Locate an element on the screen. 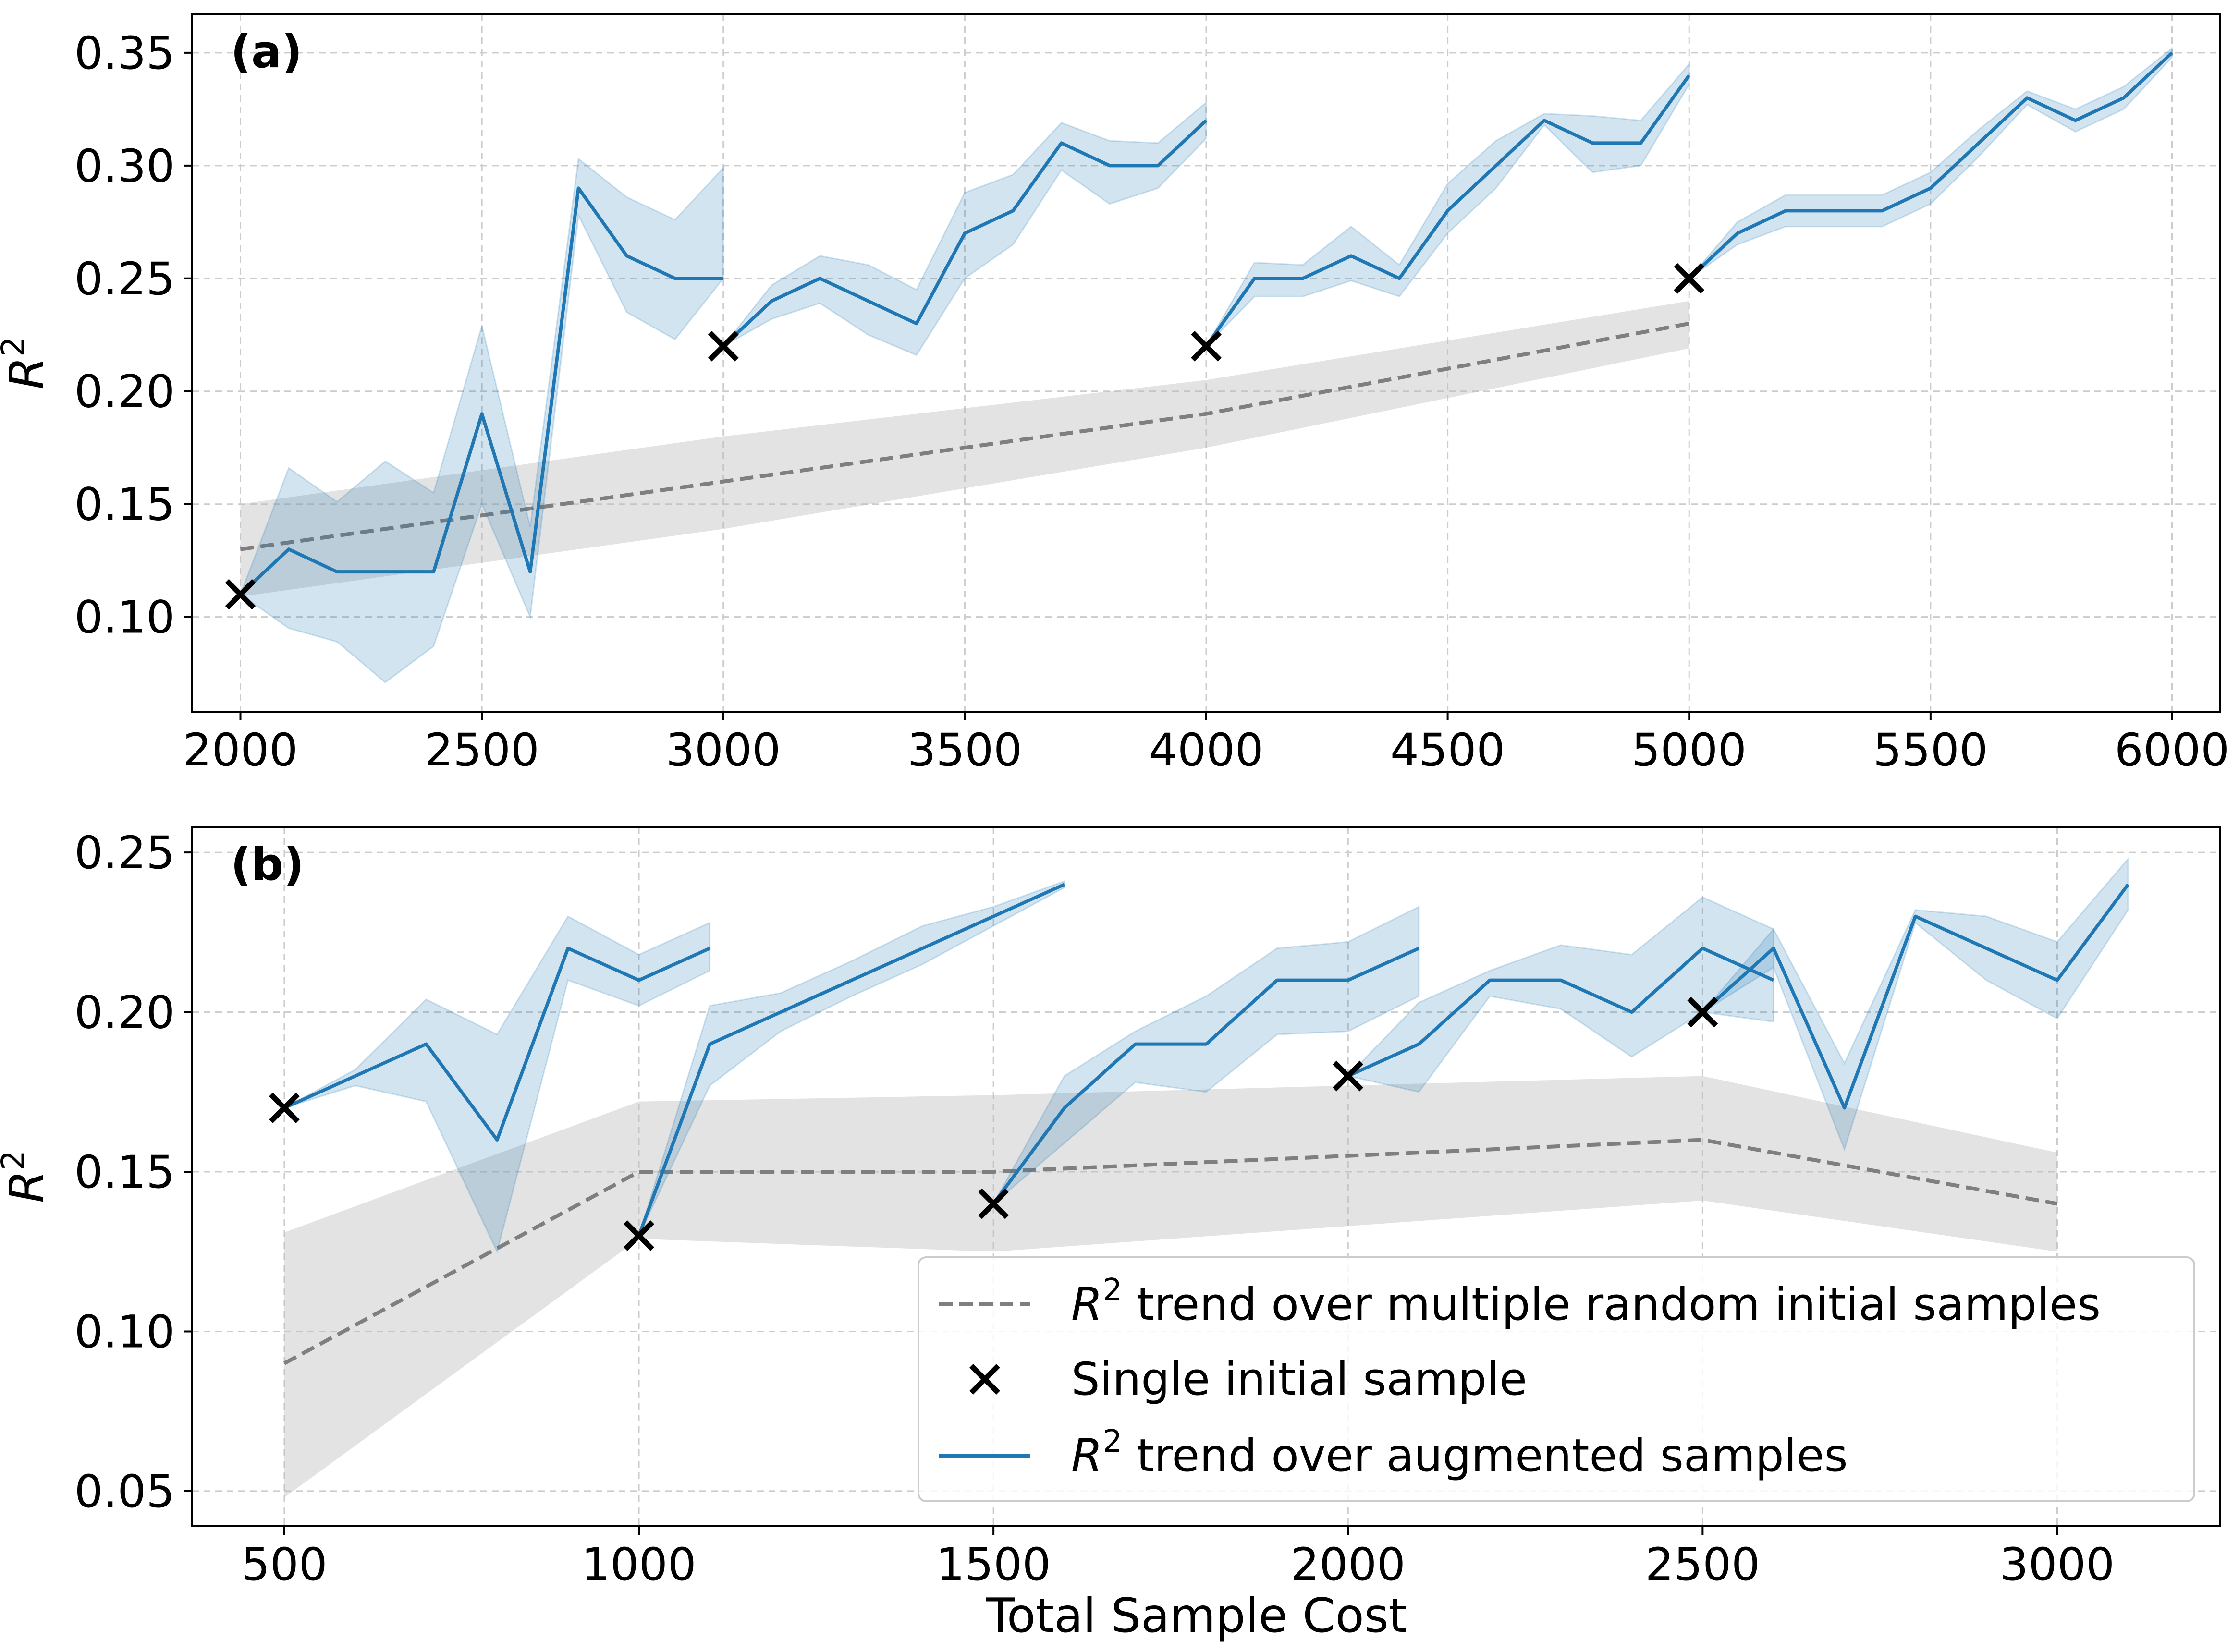 The image size is (2227, 1652). legend-augmented-label: R2 trend over augmented samples is located at coordinates (1459, 1453).